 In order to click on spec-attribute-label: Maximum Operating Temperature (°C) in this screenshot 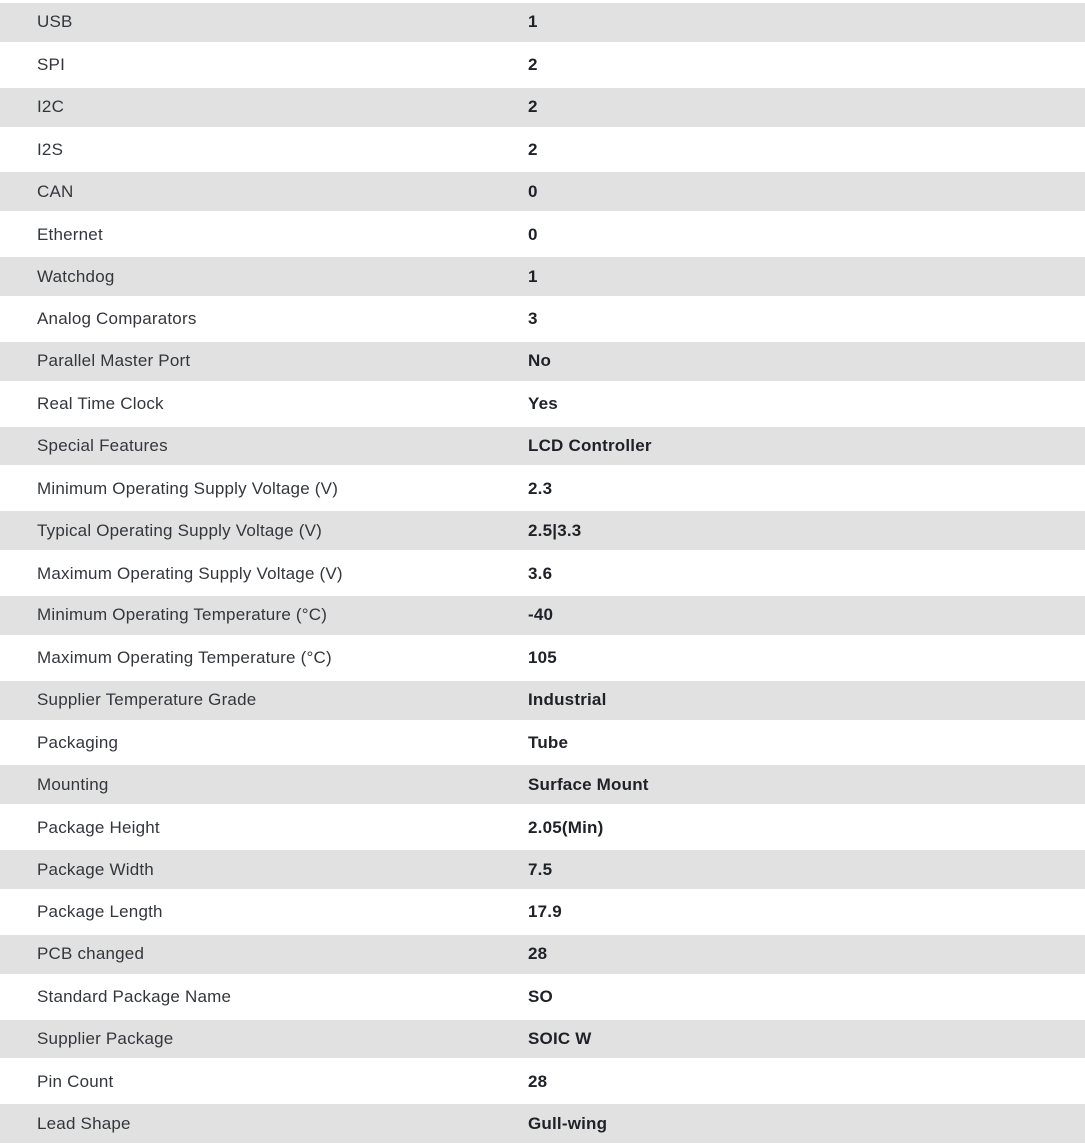, I will do `click(184, 658)`.